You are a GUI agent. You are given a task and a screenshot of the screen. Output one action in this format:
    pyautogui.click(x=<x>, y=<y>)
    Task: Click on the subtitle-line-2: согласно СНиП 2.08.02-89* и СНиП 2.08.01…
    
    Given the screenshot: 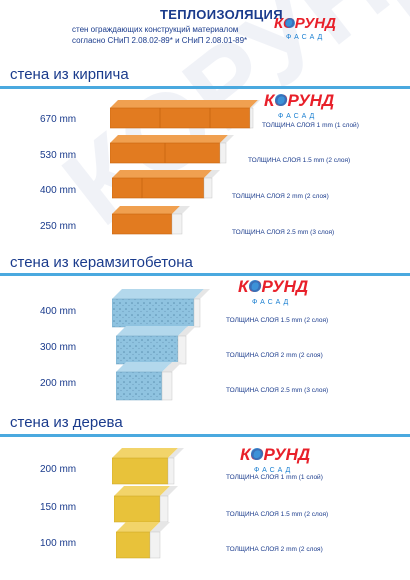 What is the action you would take?
    pyautogui.click(x=160, y=40)
    